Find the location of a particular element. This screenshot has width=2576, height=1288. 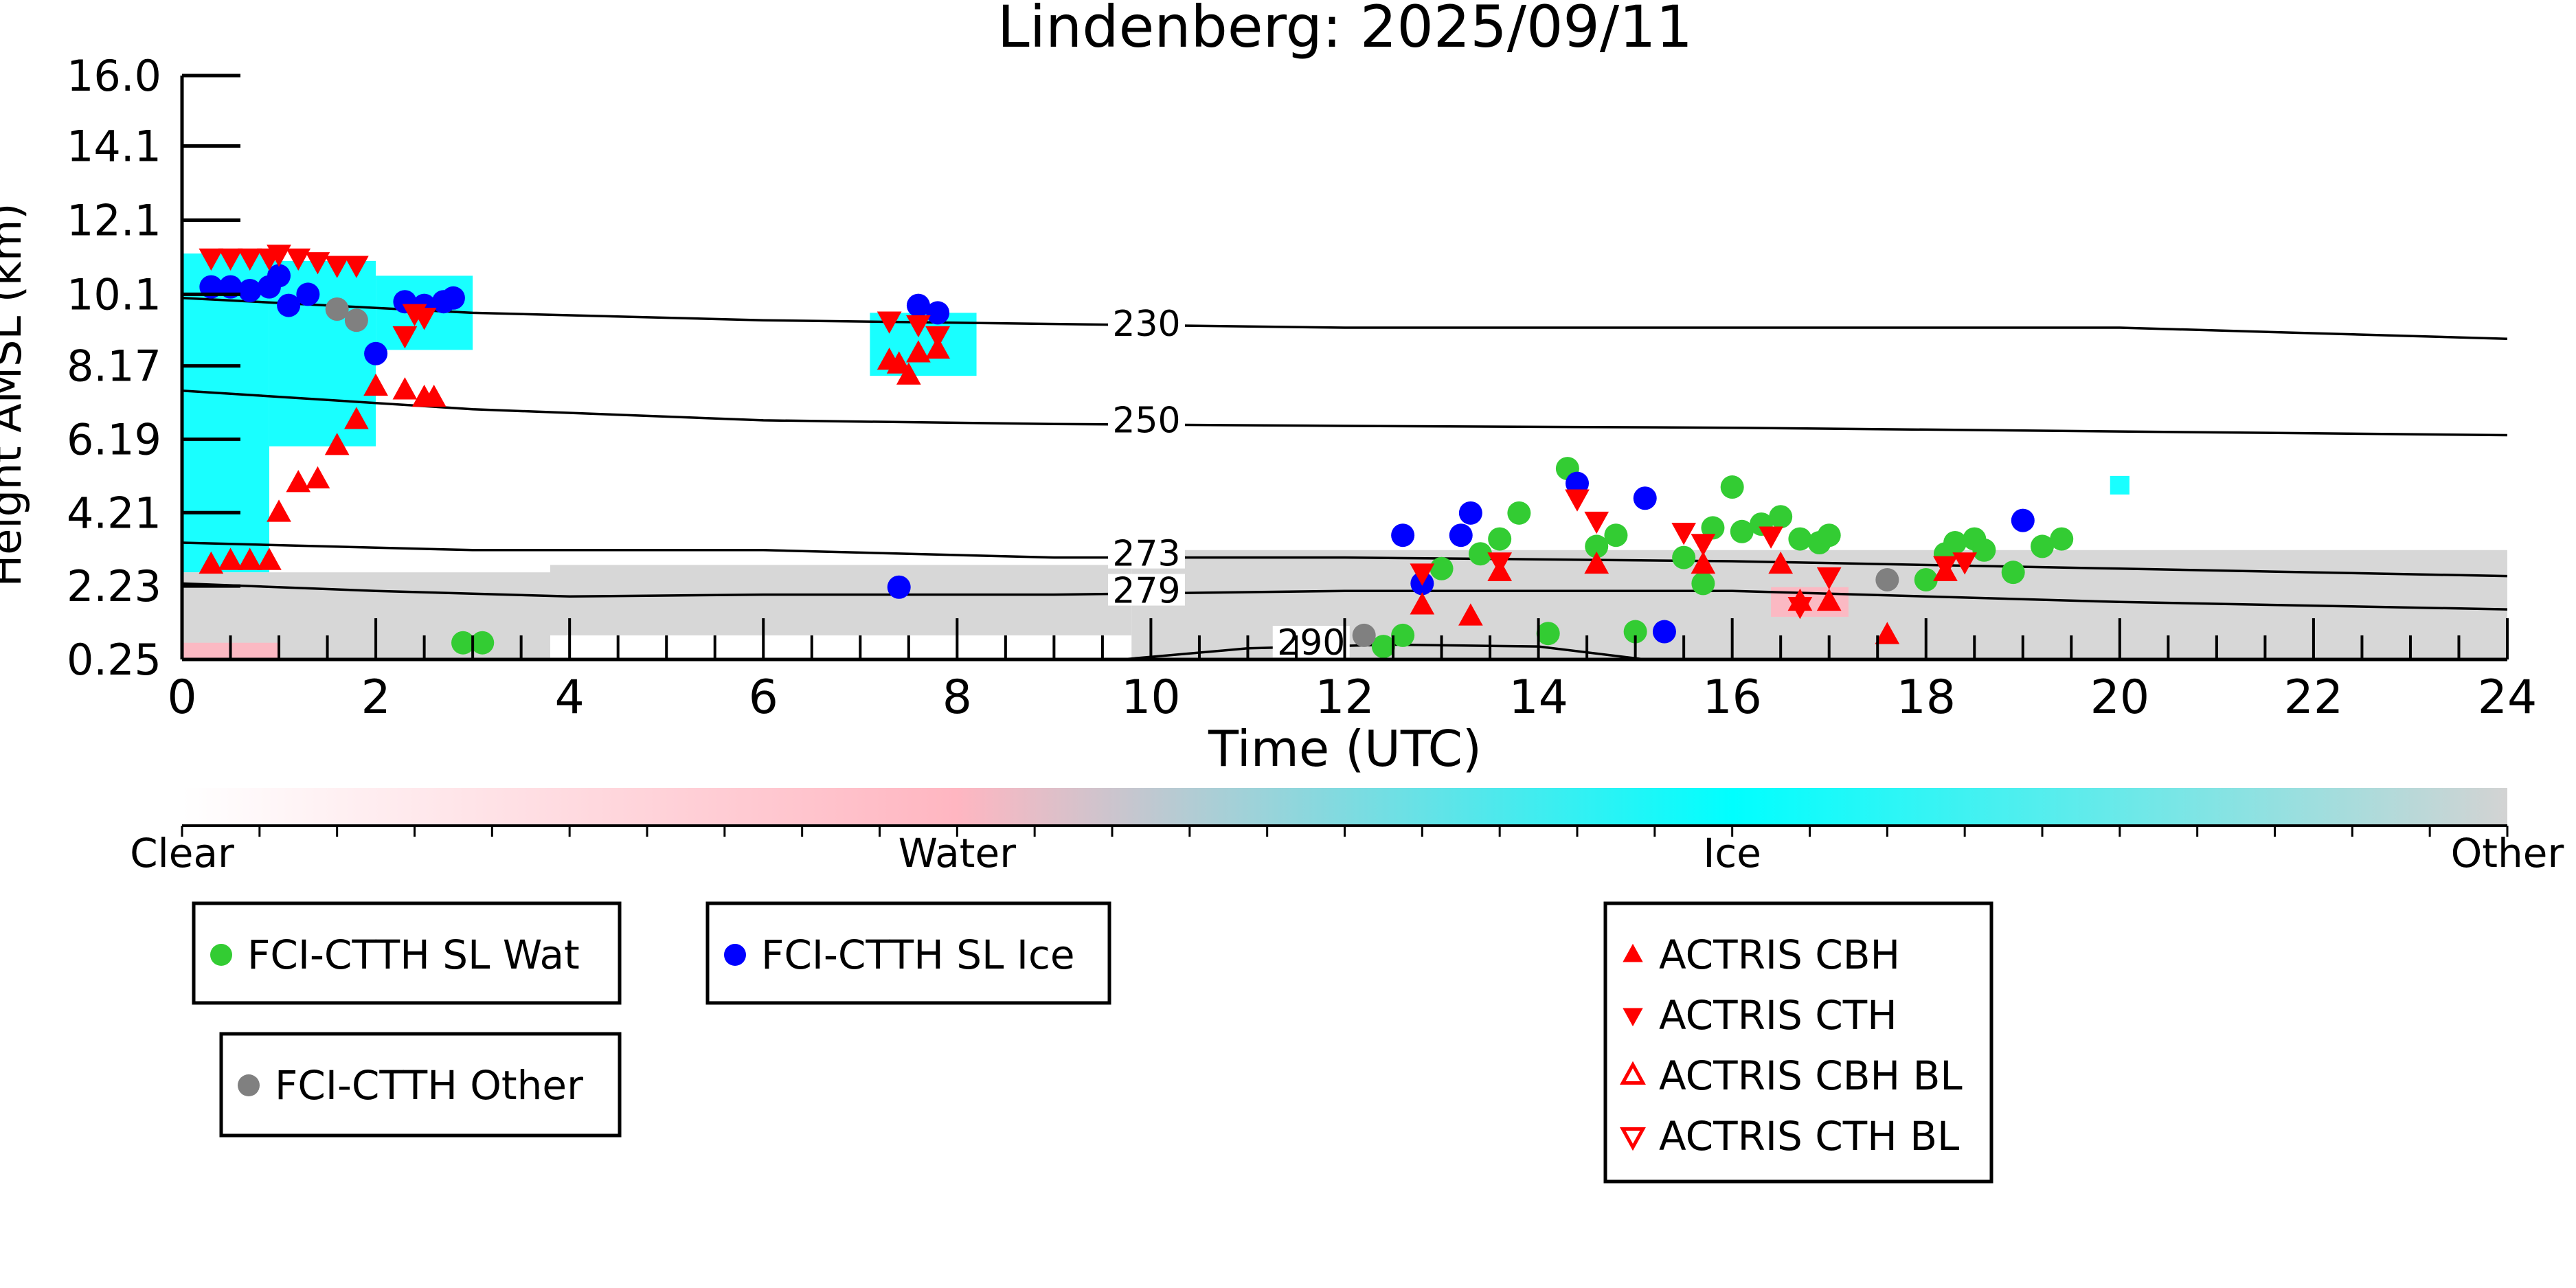

colorbar-label-other: Other is located at coordinates (2507, 853).